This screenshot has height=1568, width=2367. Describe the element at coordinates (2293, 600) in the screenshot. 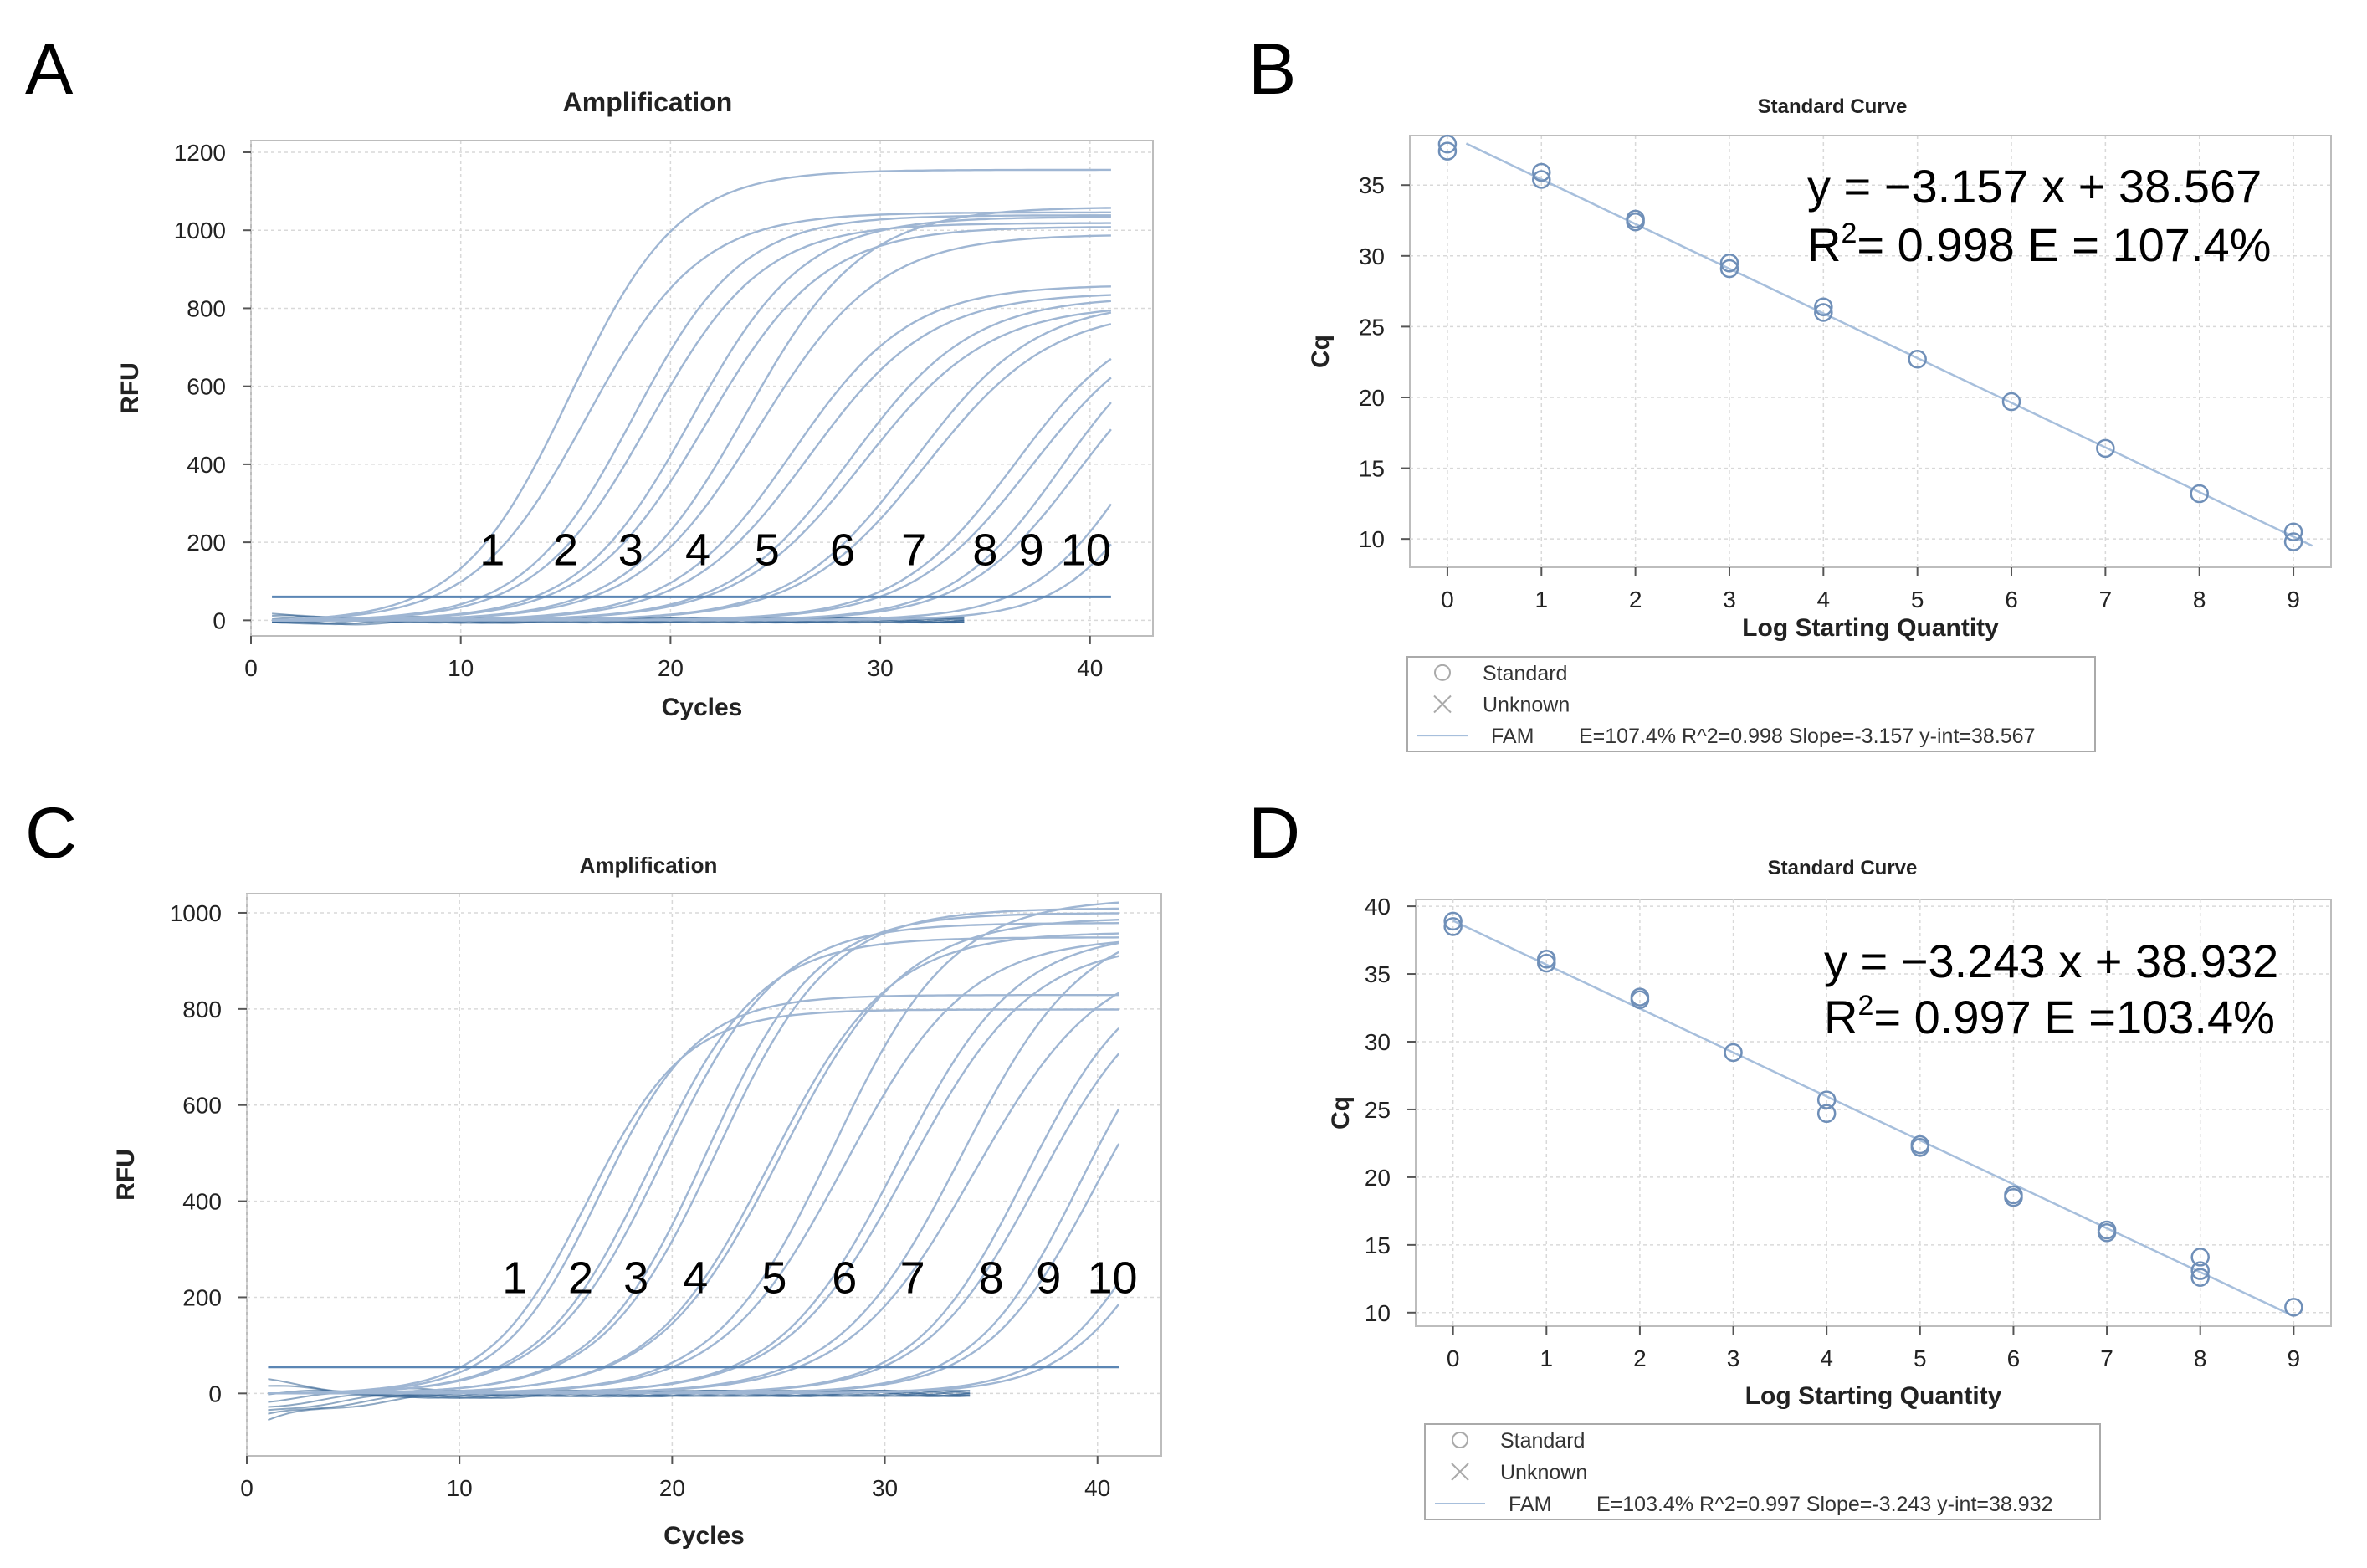

I see `x-tick-label: 9` at that location.